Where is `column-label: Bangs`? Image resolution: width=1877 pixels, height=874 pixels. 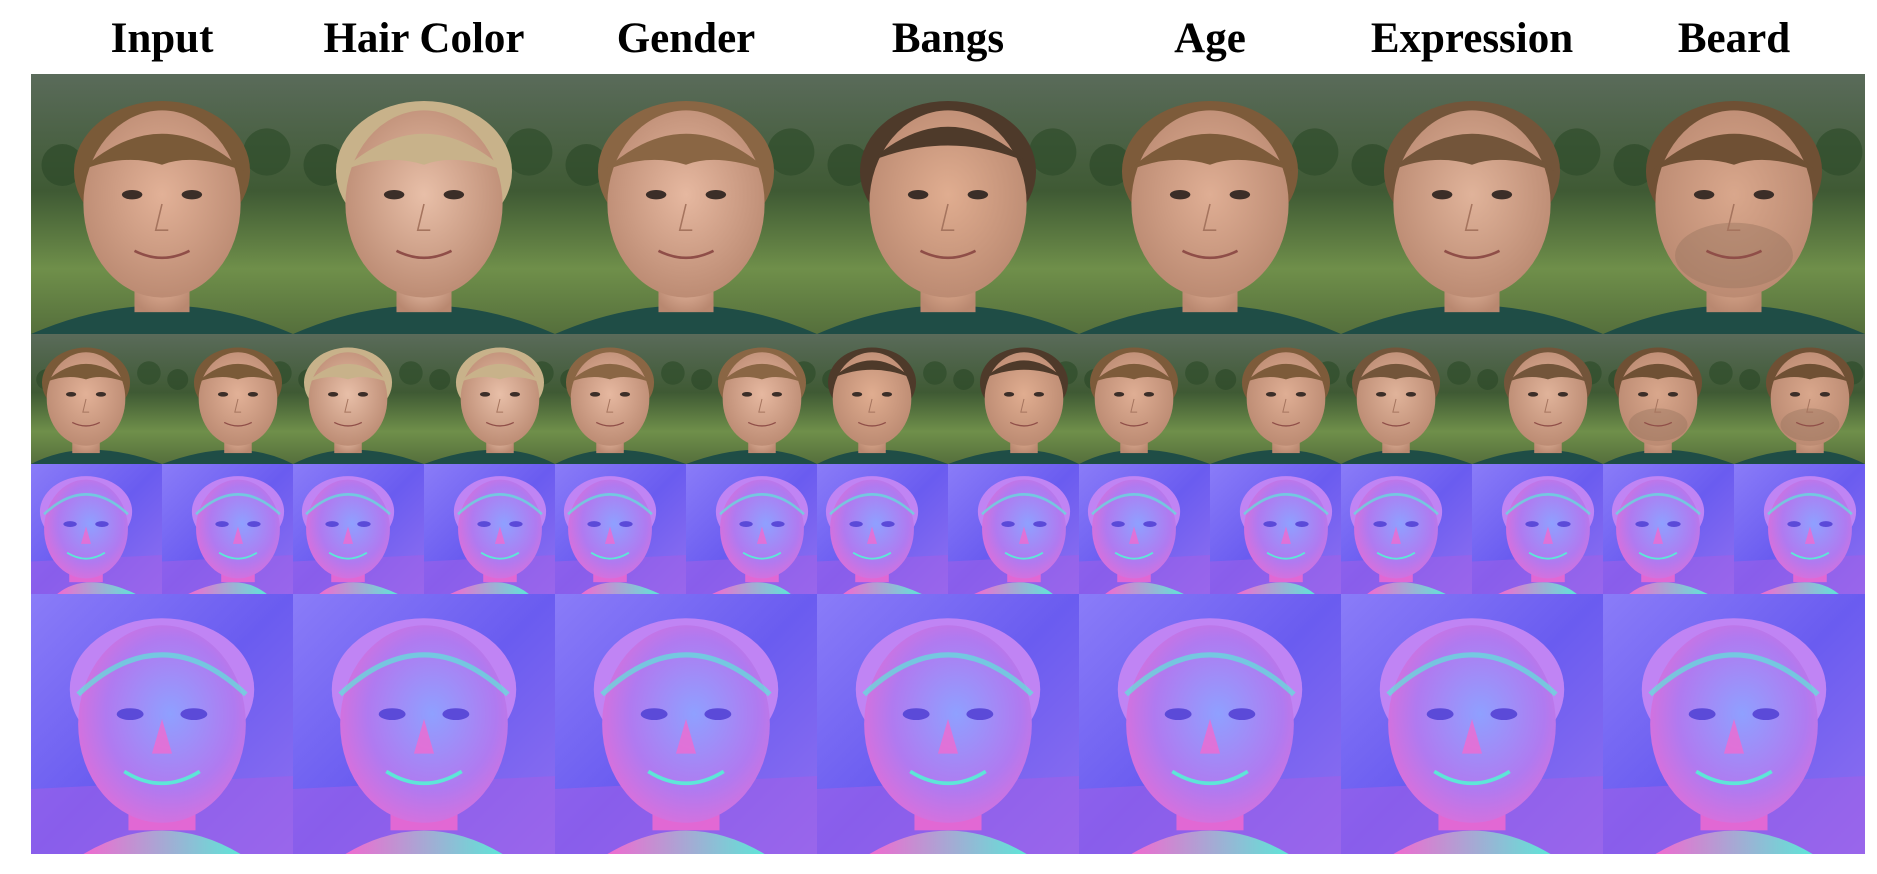
column-label: Bangs is located at coordinates (948, 38).